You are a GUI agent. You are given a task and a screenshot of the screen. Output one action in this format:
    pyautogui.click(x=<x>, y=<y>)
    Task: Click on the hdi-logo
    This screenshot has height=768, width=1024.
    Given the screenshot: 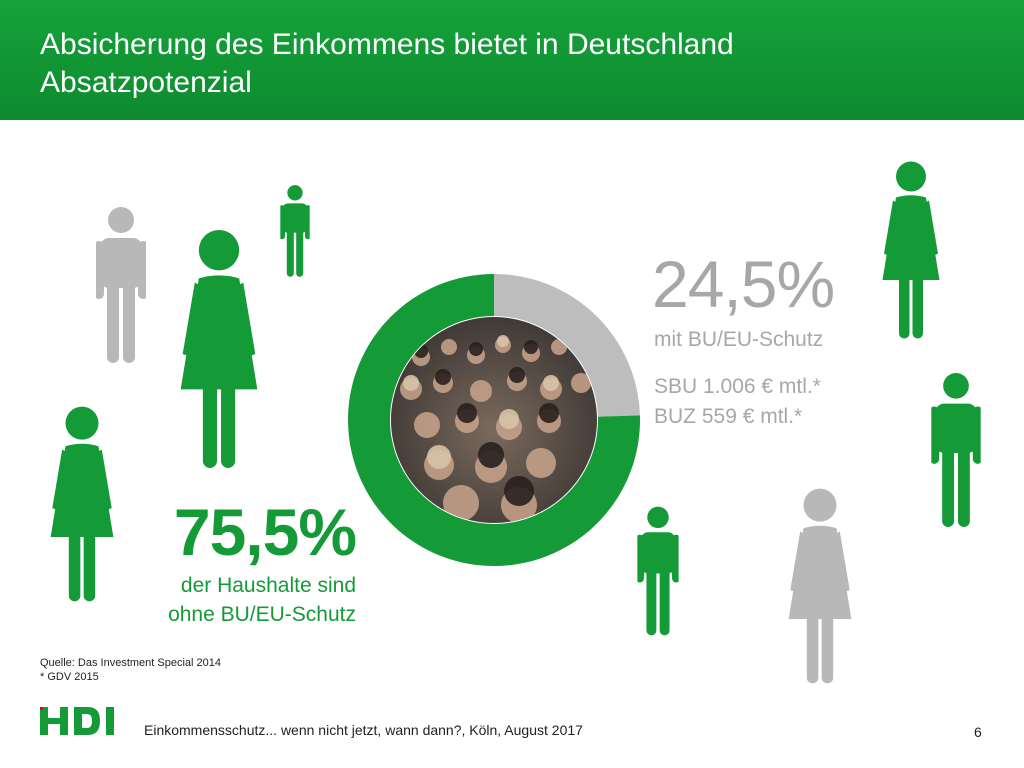 What is the action you would take?
    pyautogui.click(x=83, y=723)
    